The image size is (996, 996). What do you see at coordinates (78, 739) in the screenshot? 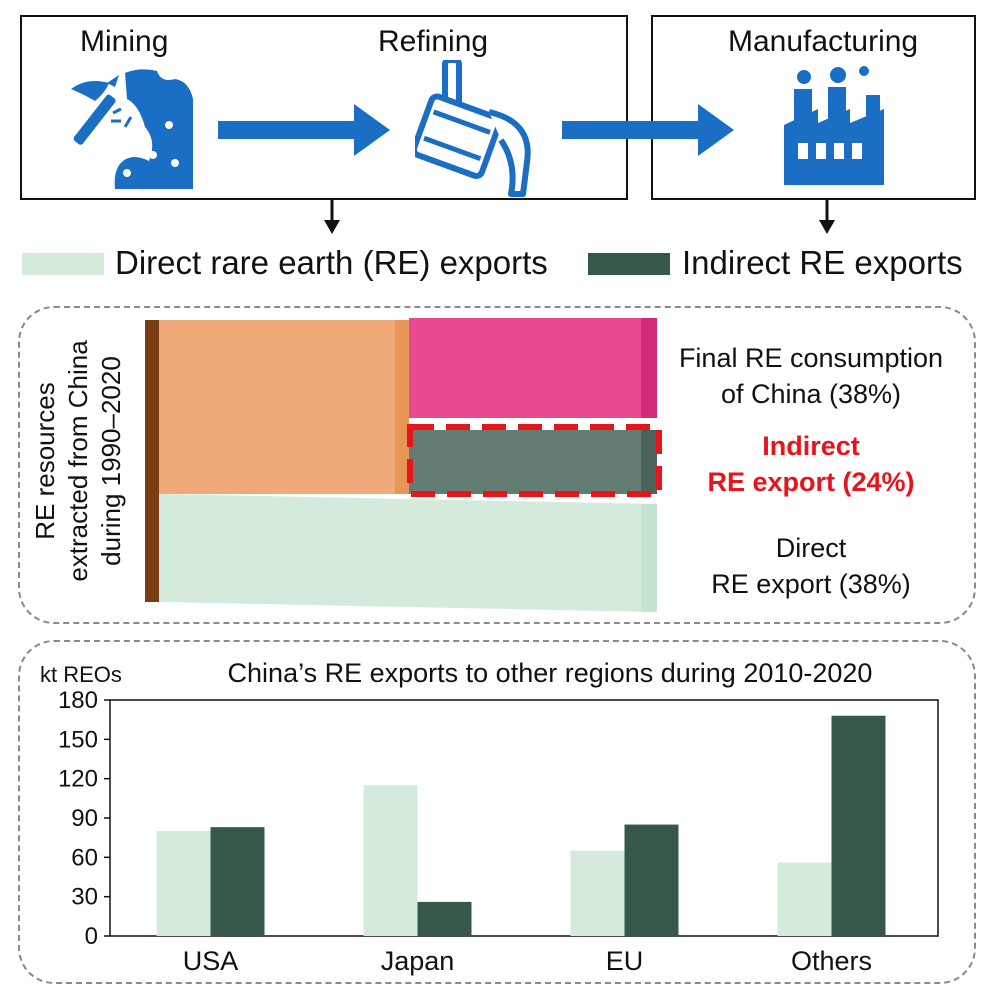
I see `y-tick-label: 150` at bounding box center [78, 739].